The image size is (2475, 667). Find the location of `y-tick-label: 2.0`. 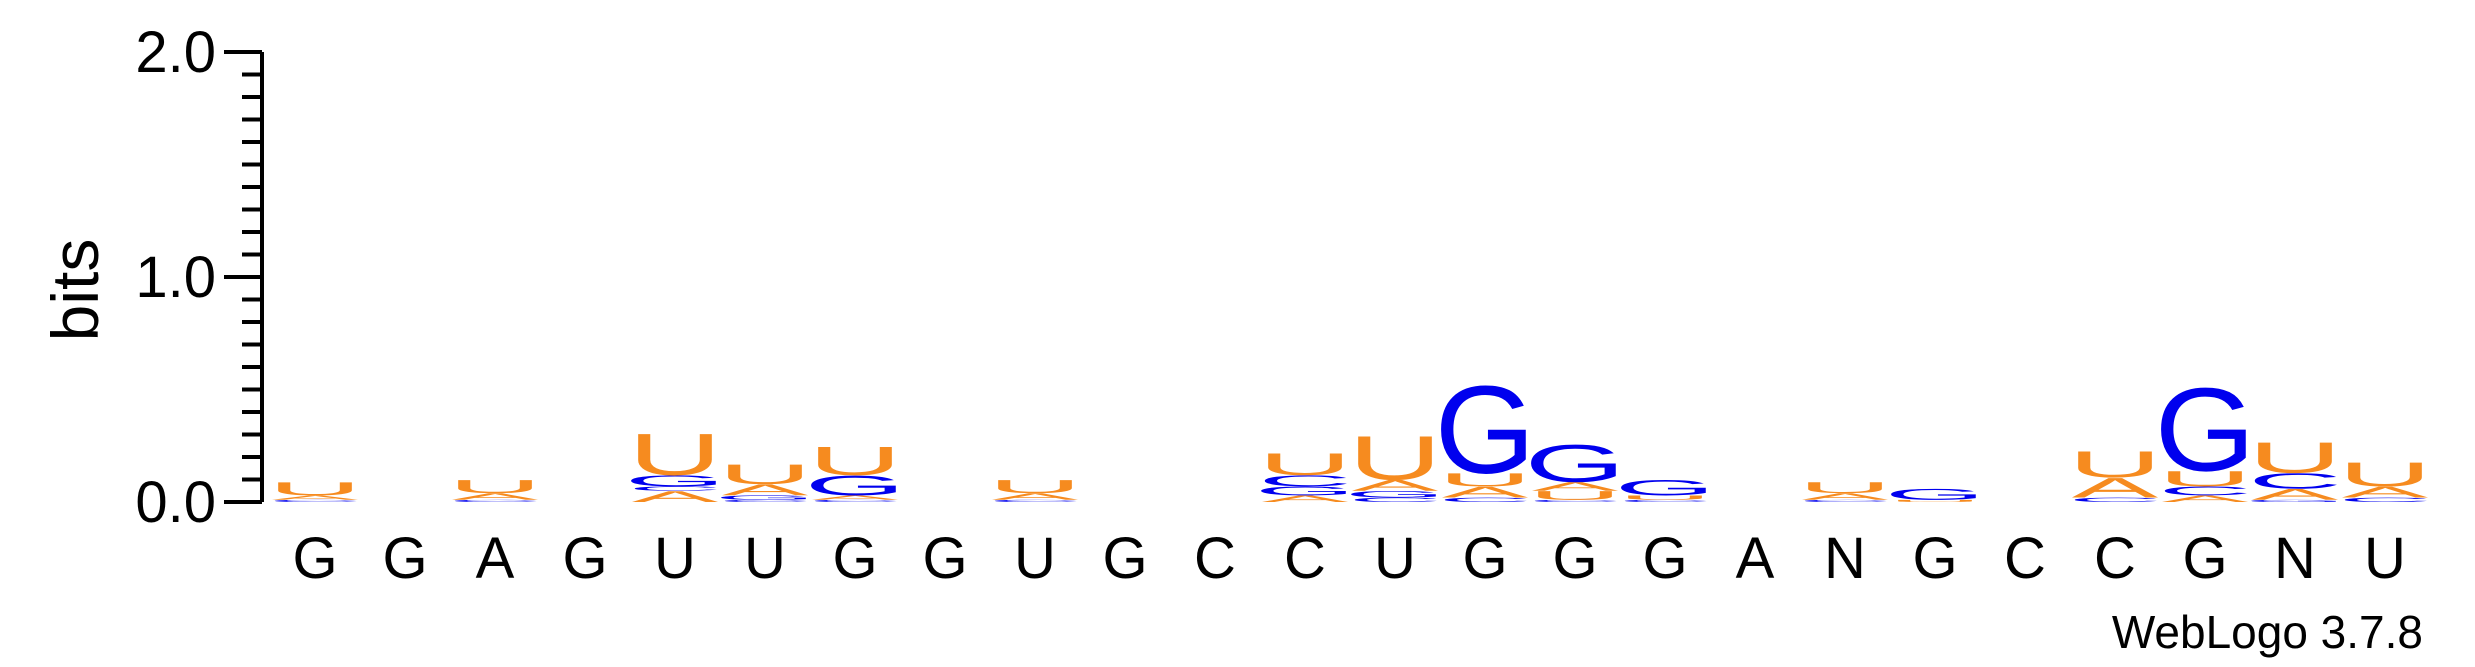

y-tick-label: 2.0 is located at coordinates (175, 52).